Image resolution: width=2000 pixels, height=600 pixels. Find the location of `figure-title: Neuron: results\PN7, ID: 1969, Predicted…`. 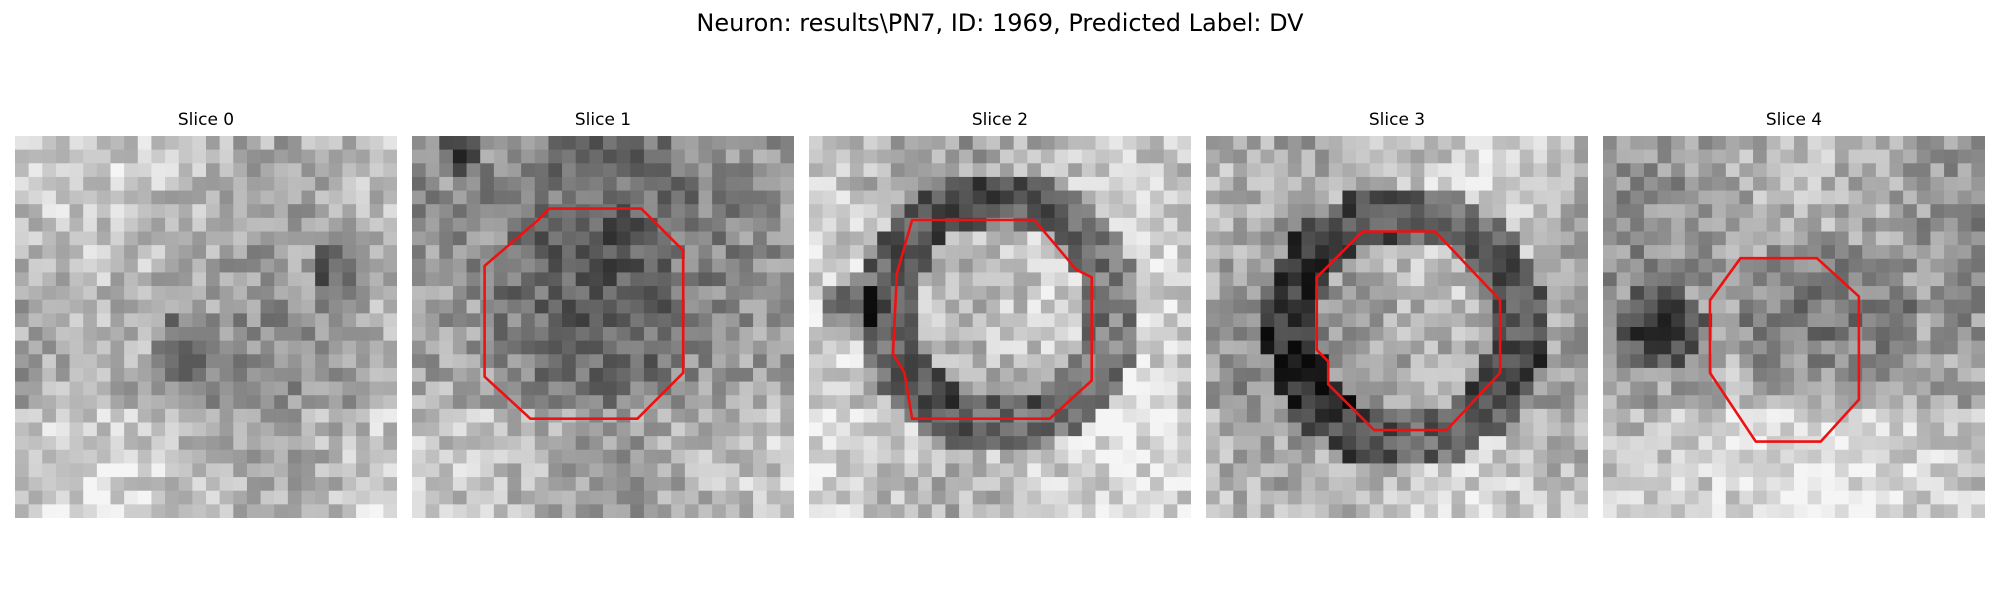

figure-title: Neuron: results\PN7, ID: 1969, Predicted… is located at coordinates (1000, 23).